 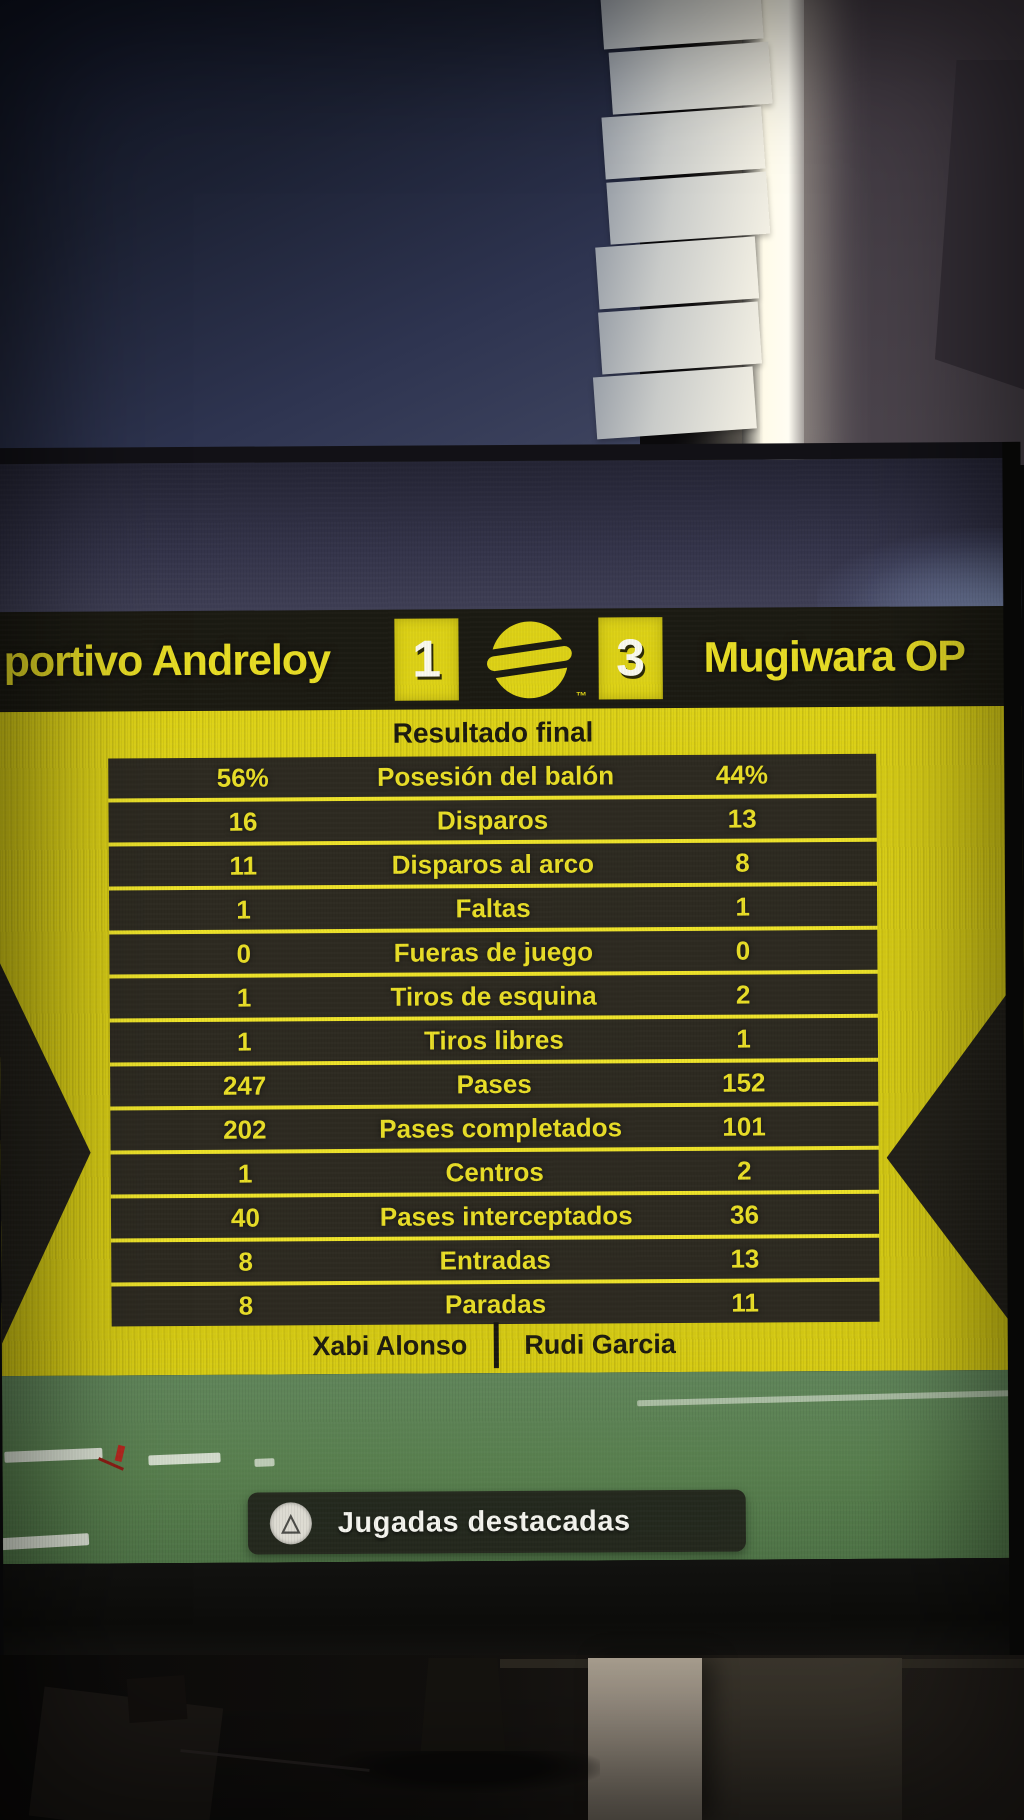 I want to click on home-score-box: 1, so click(x=426, y=659).